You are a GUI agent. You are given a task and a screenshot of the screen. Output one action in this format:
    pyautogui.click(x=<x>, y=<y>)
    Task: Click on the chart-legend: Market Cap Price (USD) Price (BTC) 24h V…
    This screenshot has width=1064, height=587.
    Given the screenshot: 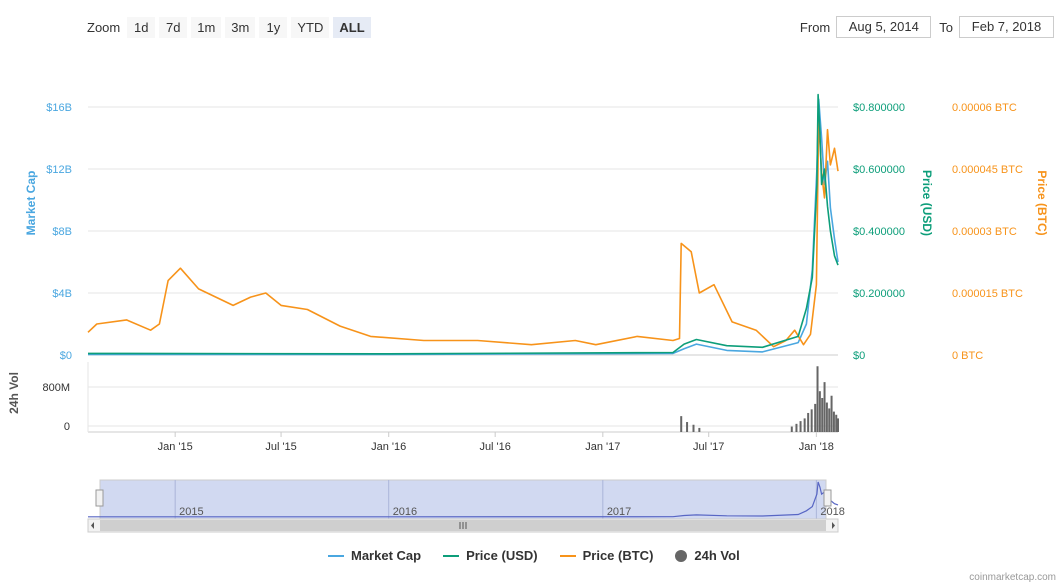 What is the action you would take?
    pyautogui.click(x=545, y=555)
    